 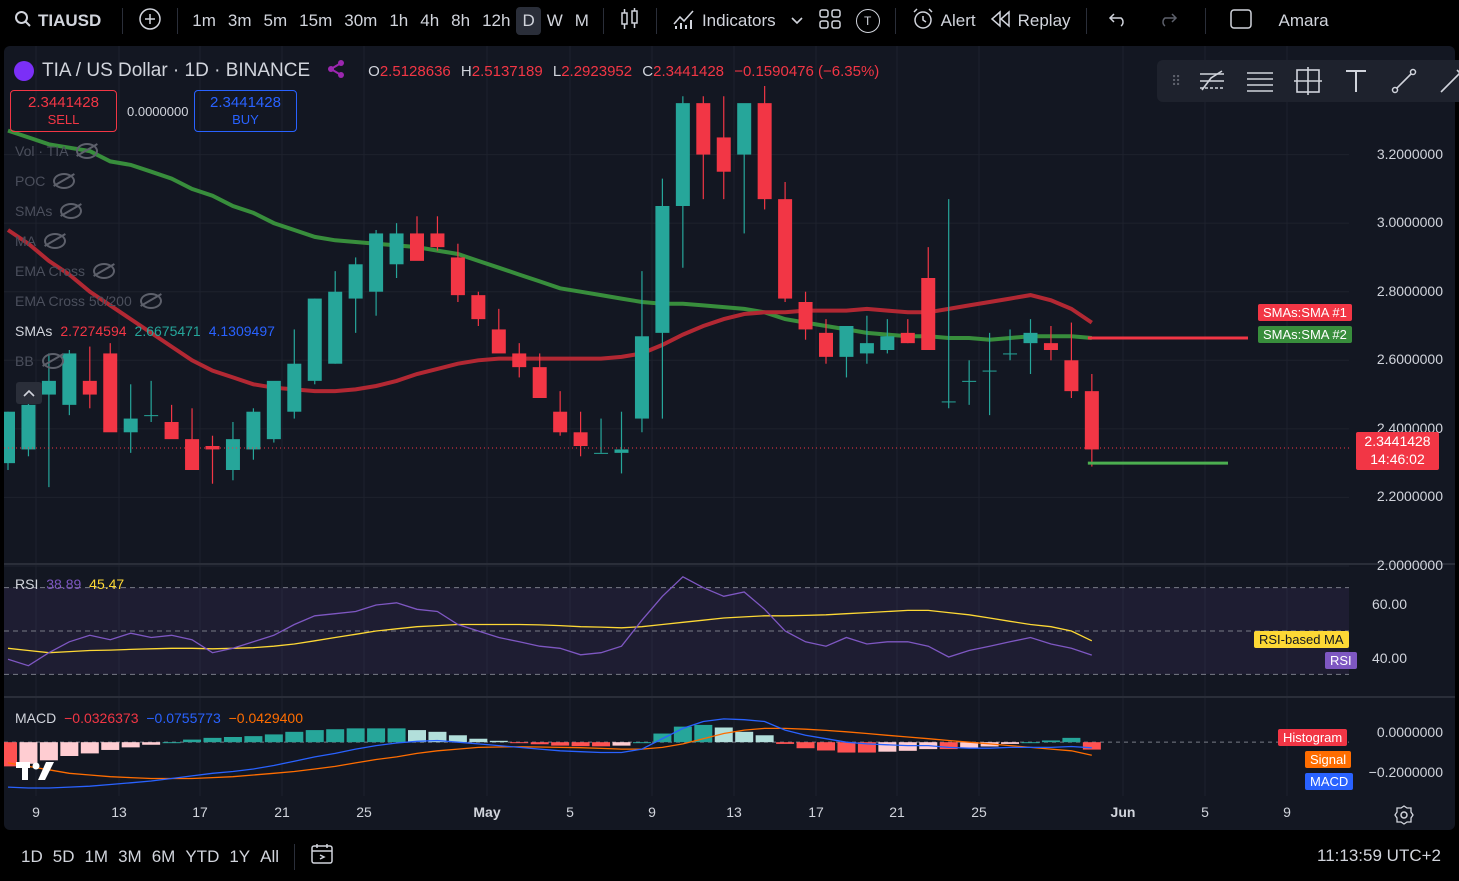 What do you see at coordinates (63, 119) in the screenshot?
I see `sell-label: SELL` at bounding box center [63, 119].